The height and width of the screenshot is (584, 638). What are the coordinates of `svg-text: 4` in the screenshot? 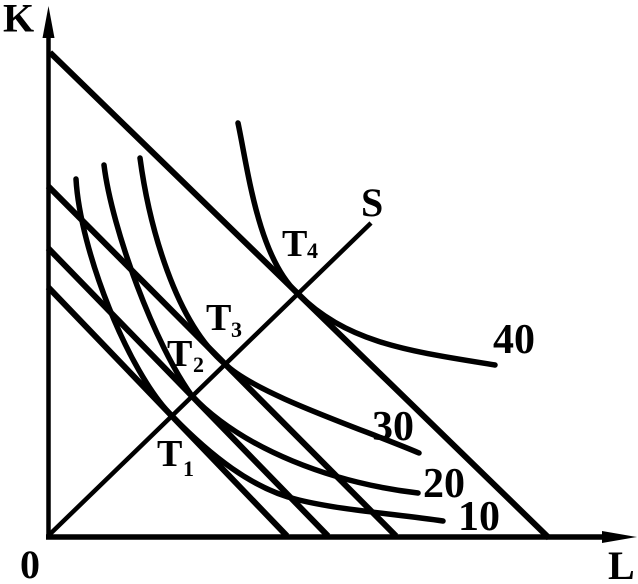 It's located at (312, 250).